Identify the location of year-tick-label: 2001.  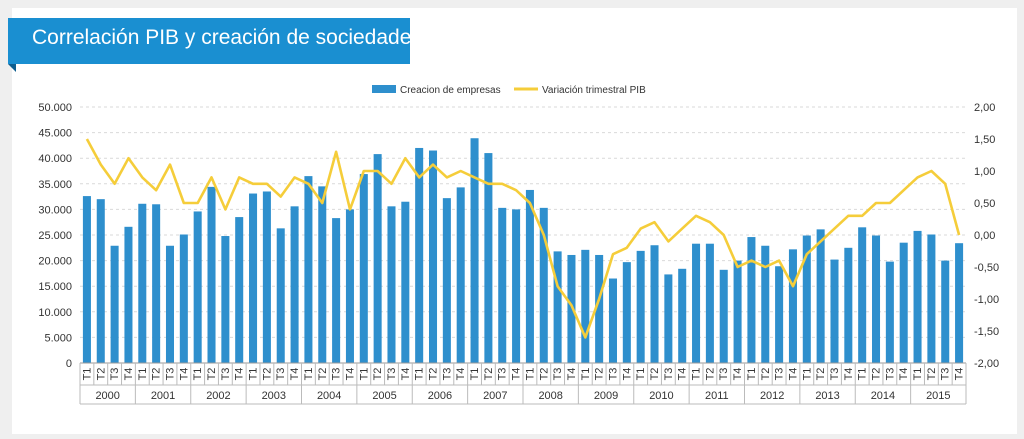
(163, 396).